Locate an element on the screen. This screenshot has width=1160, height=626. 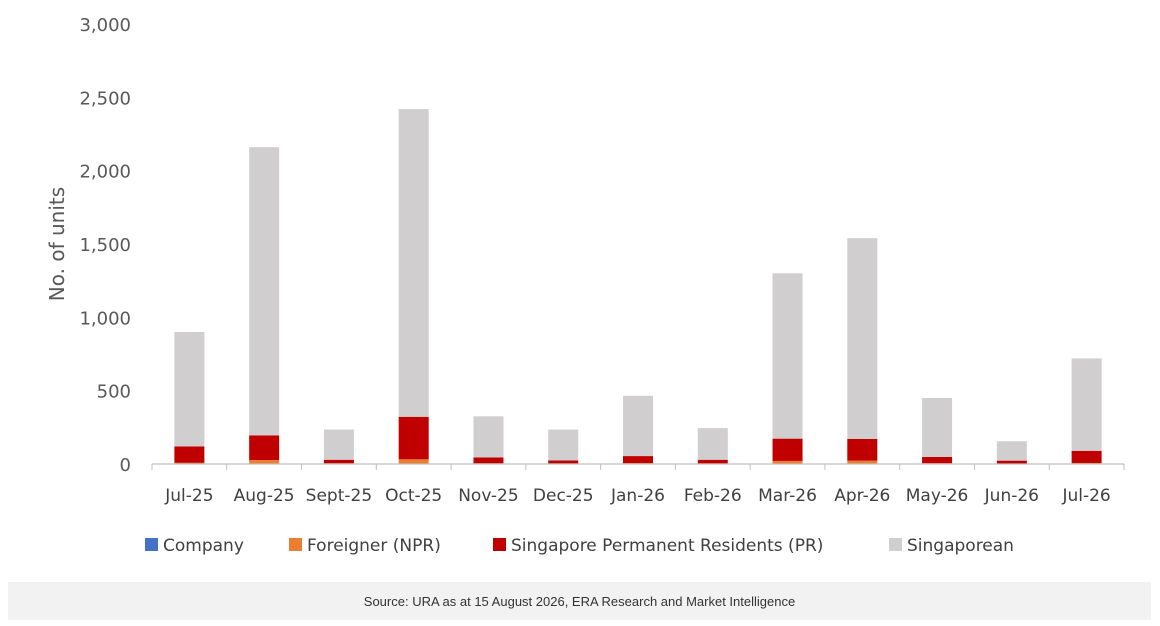
y-tick-label: 2,500 is located at coordinates (105, 98).